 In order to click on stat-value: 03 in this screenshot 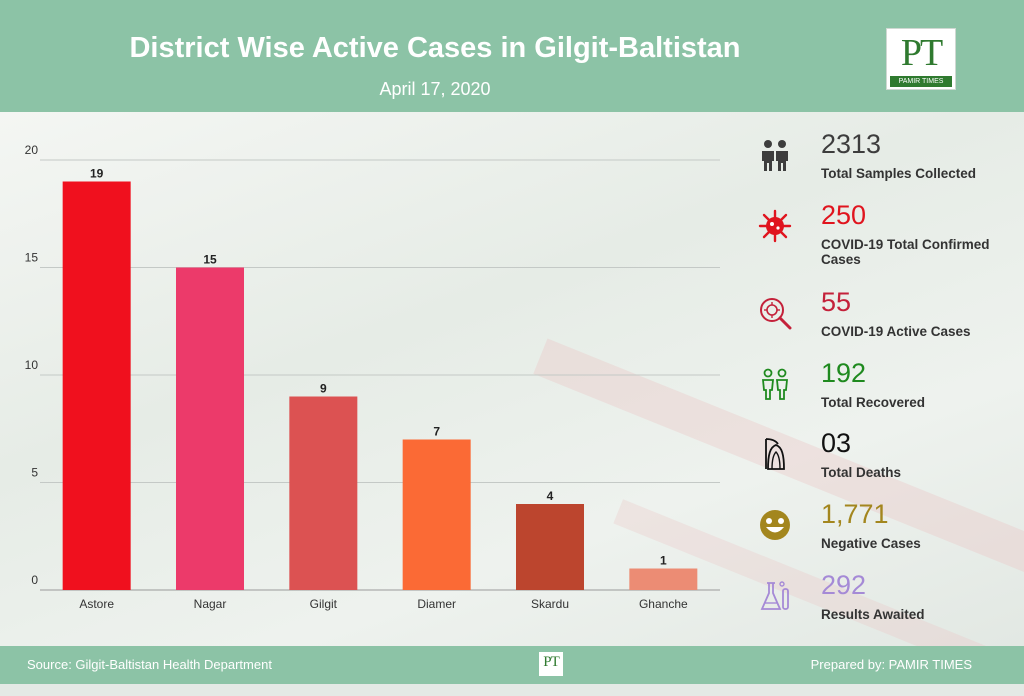, I will do `click(836, 443)`.